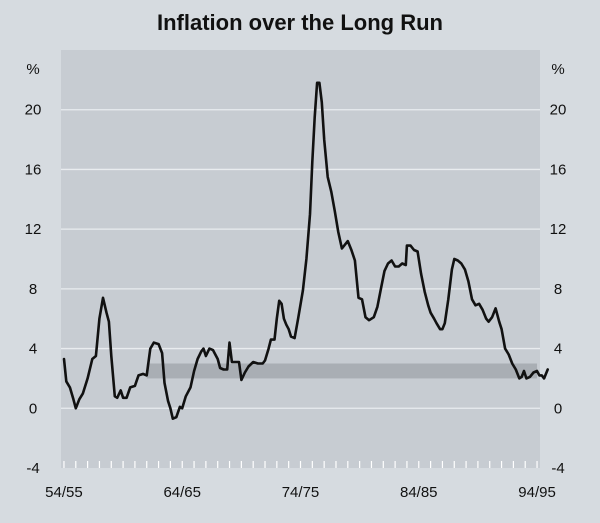  I want to click on y-tick-label-left: 8, so click(33, 289).